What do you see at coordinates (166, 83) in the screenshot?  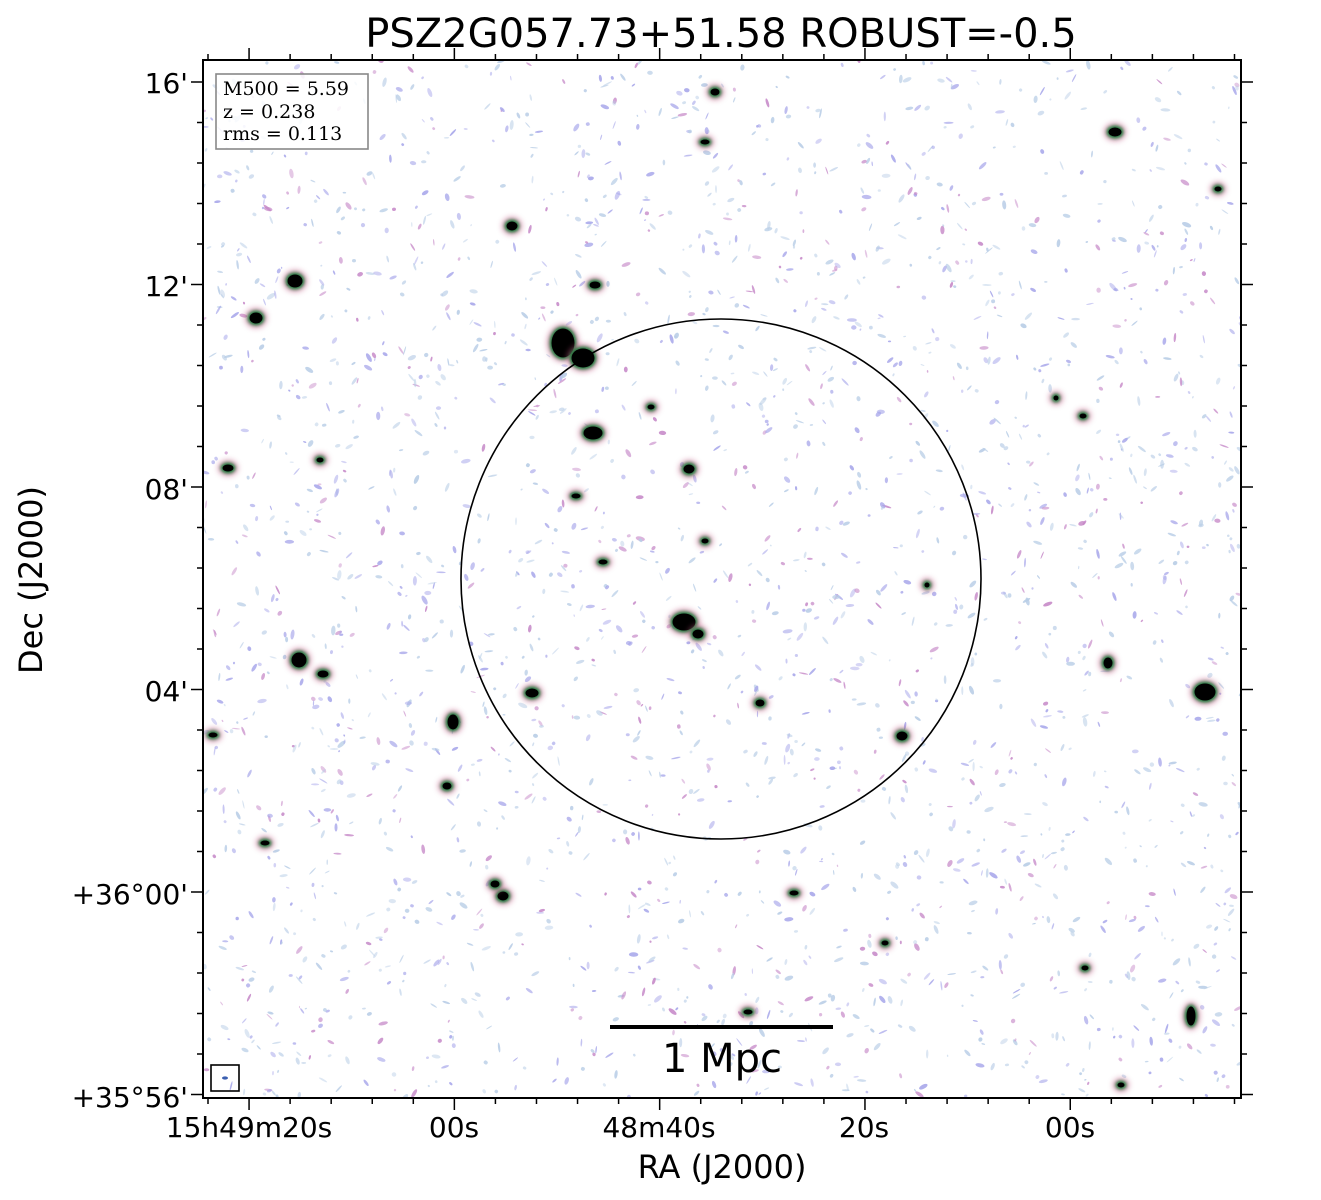 I see `dec-tick-label: 16'` at bounding box center [166, 83].